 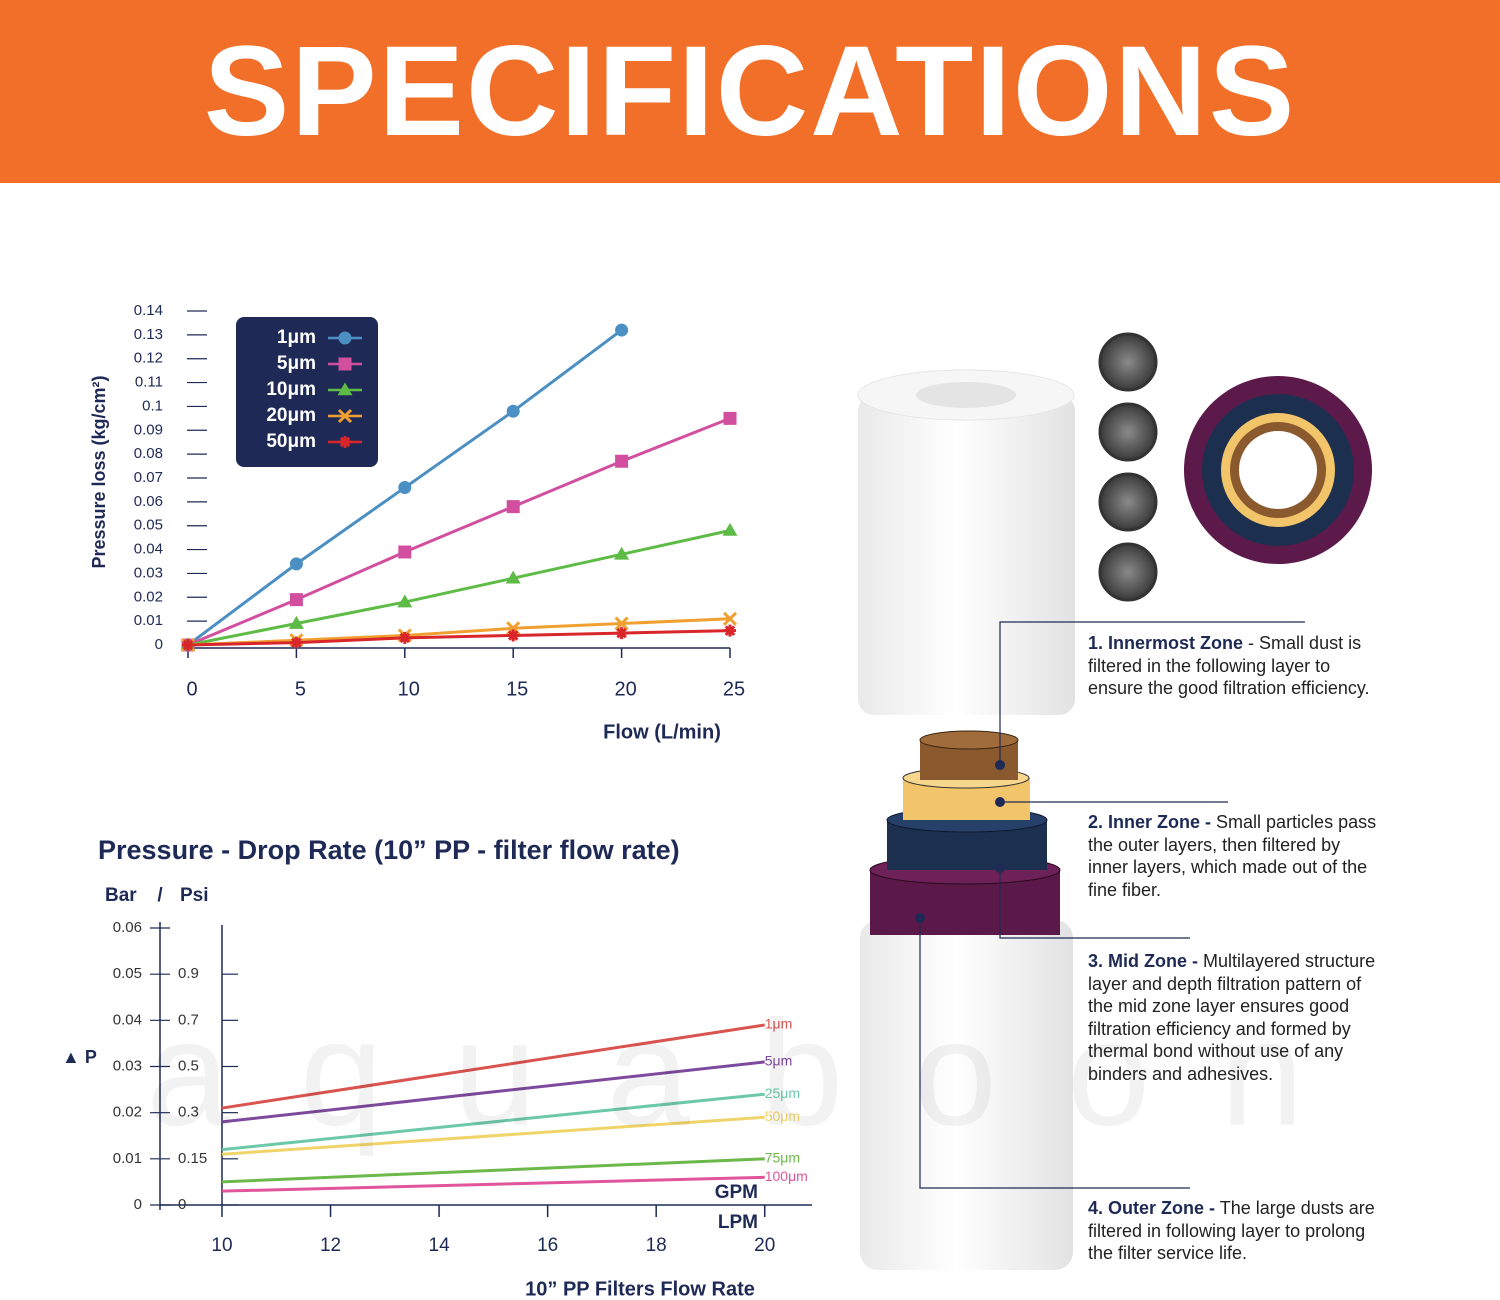 I want to click on y2-tick-label: 0.5, so click(x=188, y=1065).